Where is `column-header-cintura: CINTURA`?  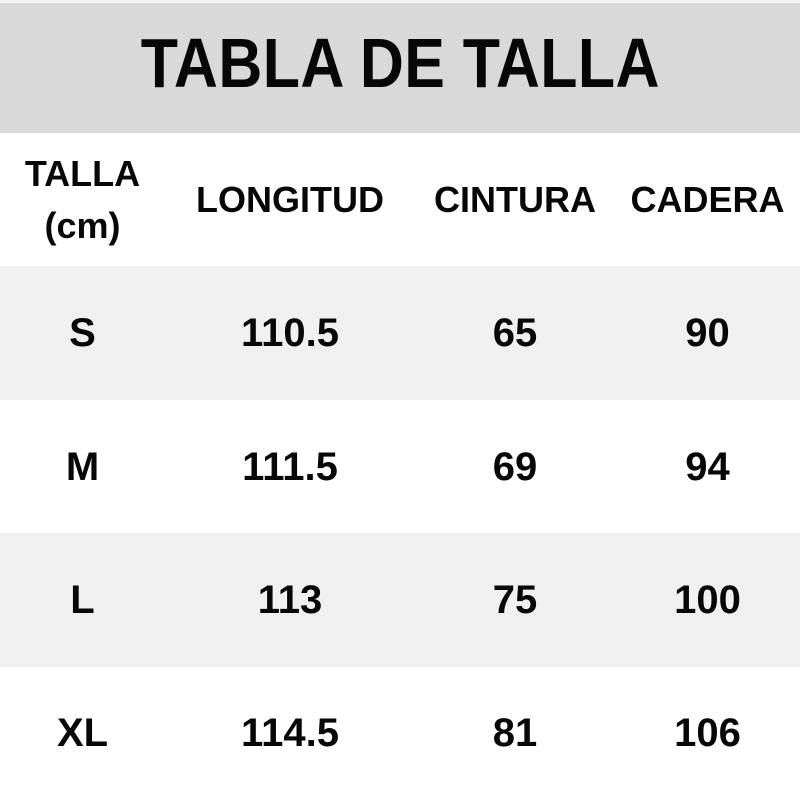 column-header-cintura: CINTURA is located at coordinates (515, 199).